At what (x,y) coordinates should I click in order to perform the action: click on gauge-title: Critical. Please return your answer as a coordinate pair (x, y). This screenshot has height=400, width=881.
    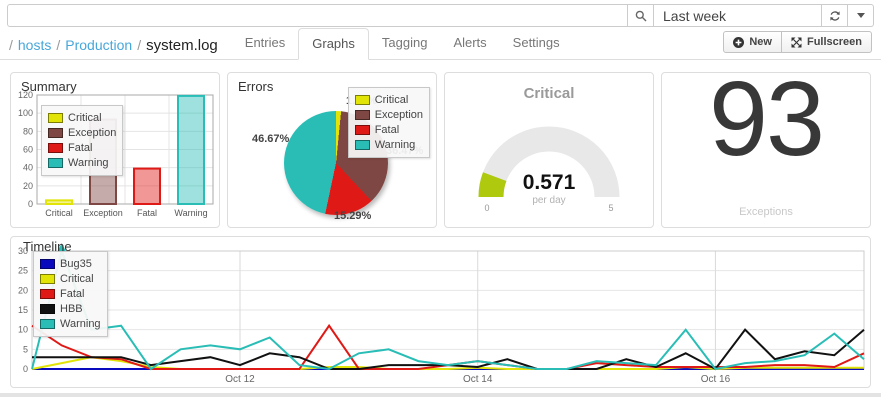
    Looking at the image, I should click on (549, 93).